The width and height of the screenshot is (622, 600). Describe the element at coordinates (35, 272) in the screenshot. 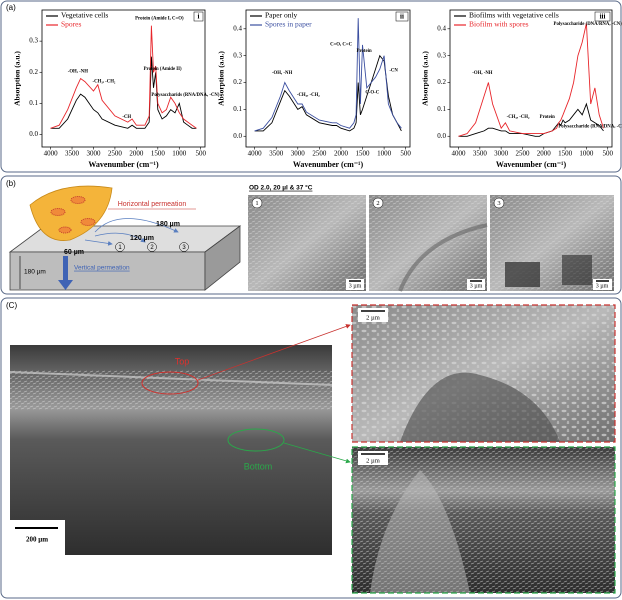

I see `label: 180 µm` at that location.